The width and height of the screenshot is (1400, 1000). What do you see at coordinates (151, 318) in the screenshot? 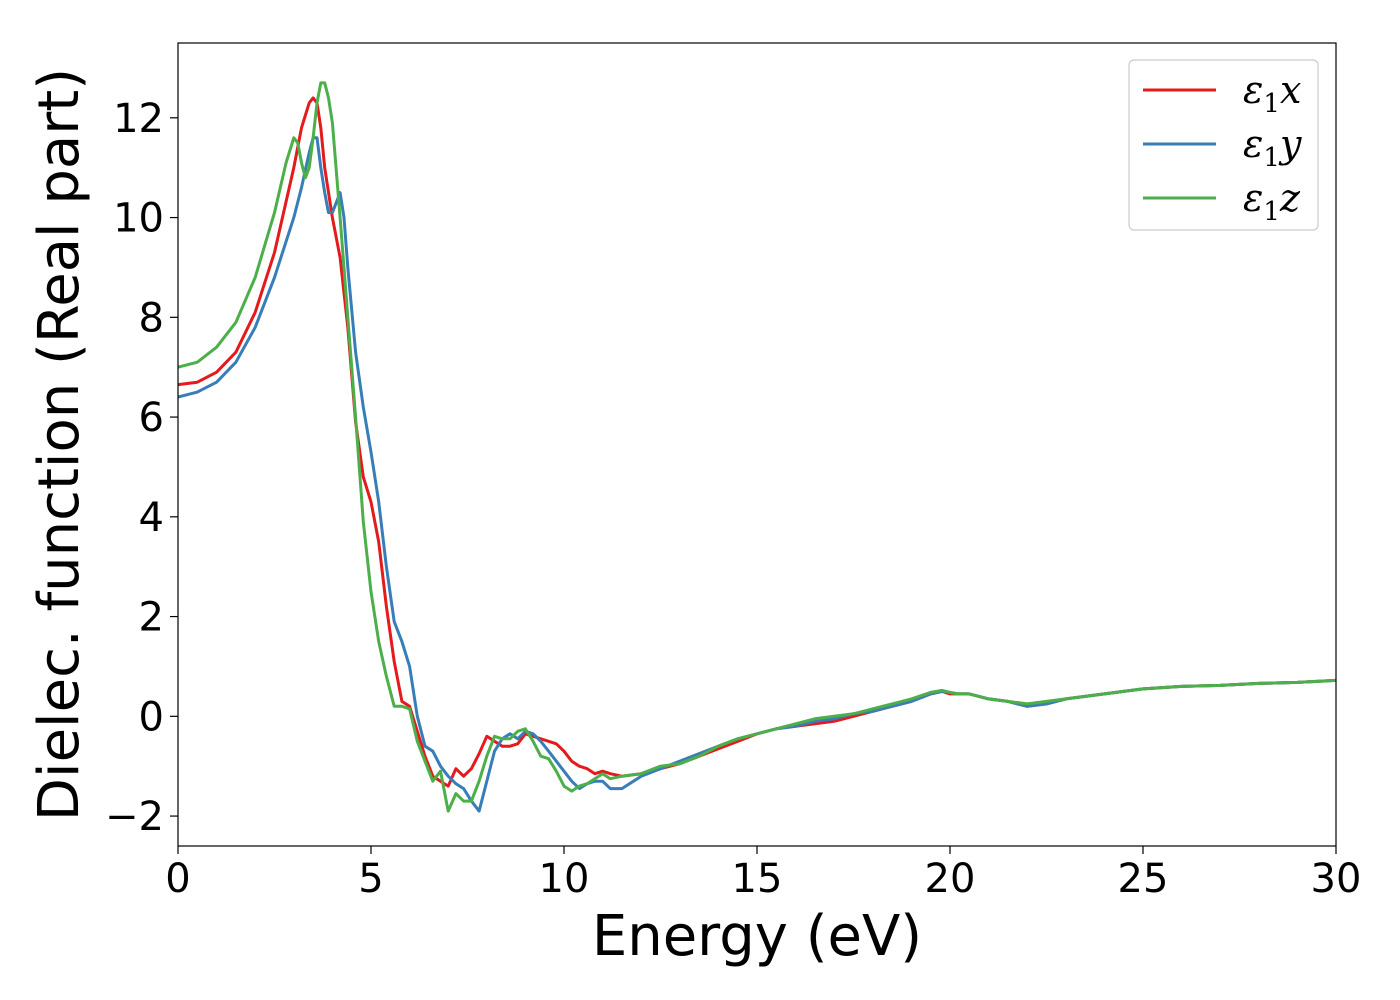
I see `y-tick-label: 8` at bounding box center [151, 318].